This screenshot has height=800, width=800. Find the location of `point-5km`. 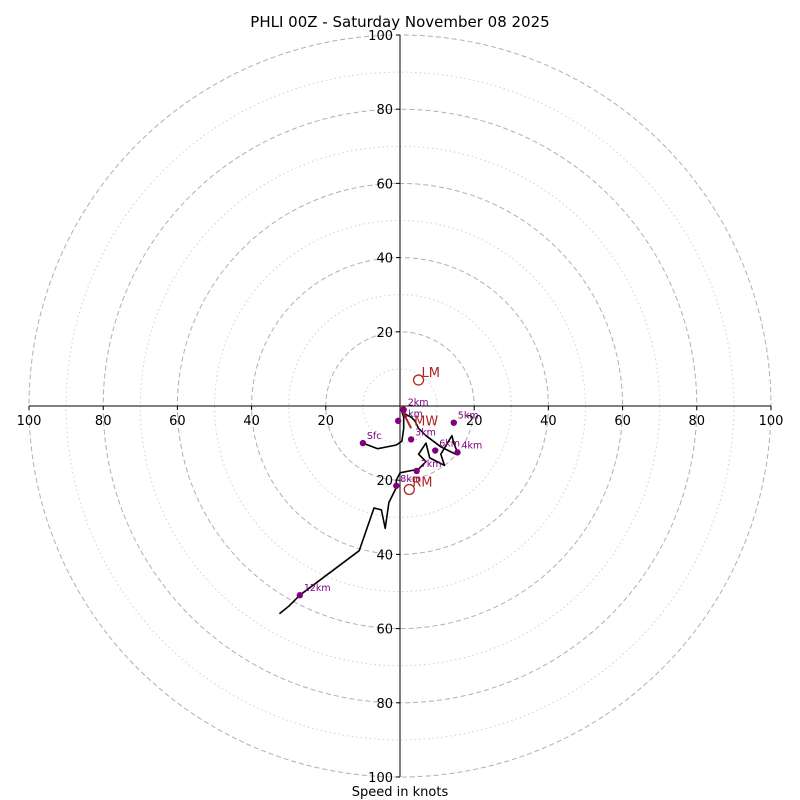

point-5km is located at coordinates (453, 422).